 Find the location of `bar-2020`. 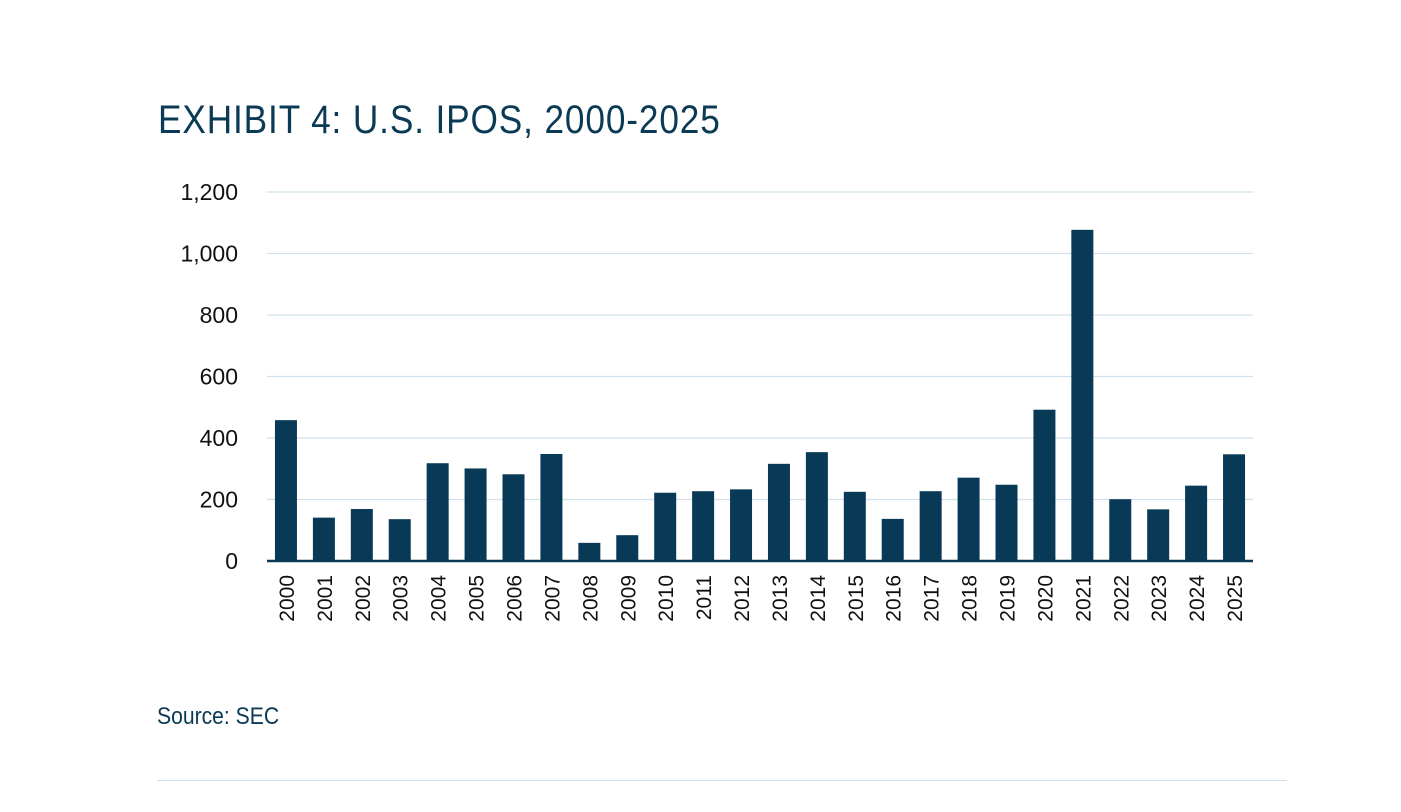

bar-2020 is located at coordinates (1044, 485).